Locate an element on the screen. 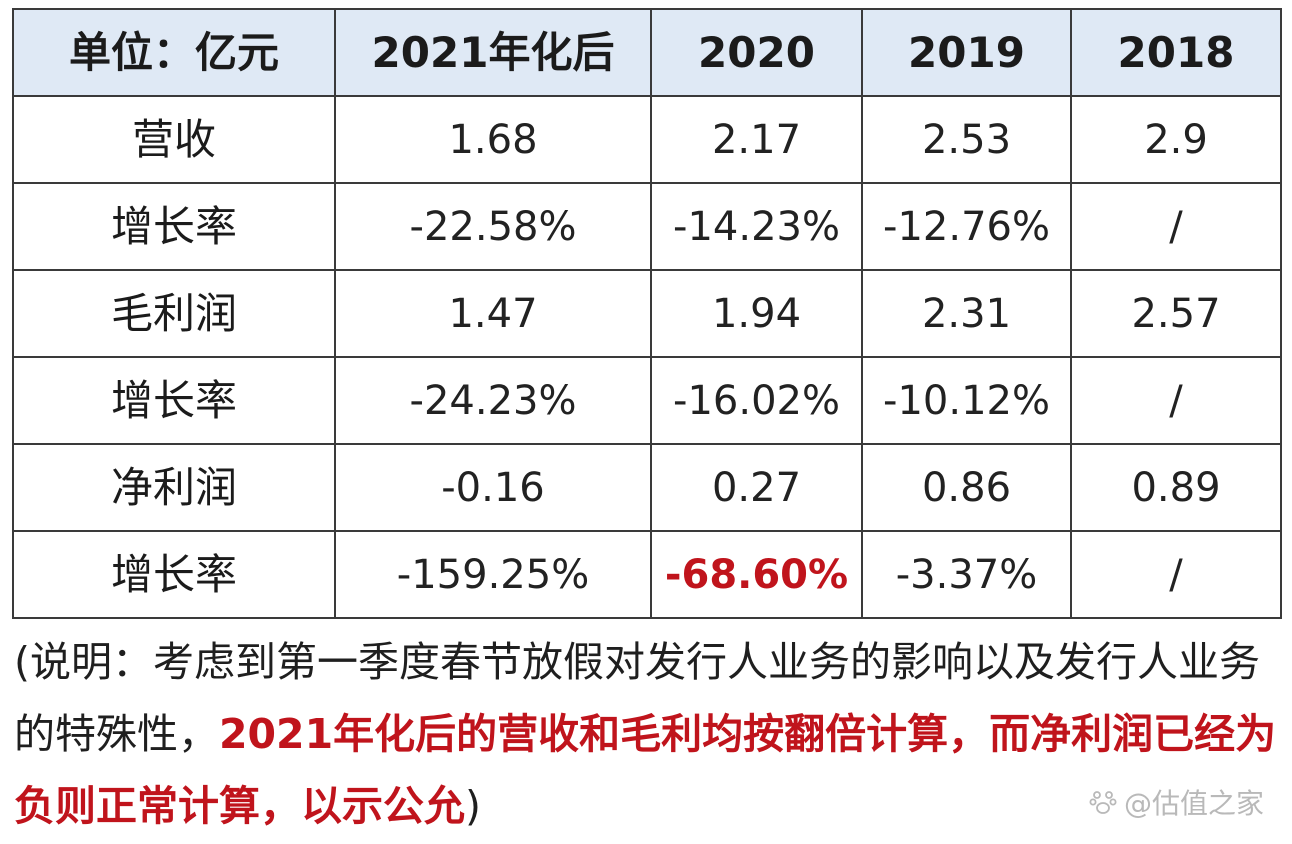 Image resolution: width=1292 pixels, height=844 pixels. table-row-revenue: 营收 1.68 2.17 2.53 2.9 is located at coordinates (647, 139).